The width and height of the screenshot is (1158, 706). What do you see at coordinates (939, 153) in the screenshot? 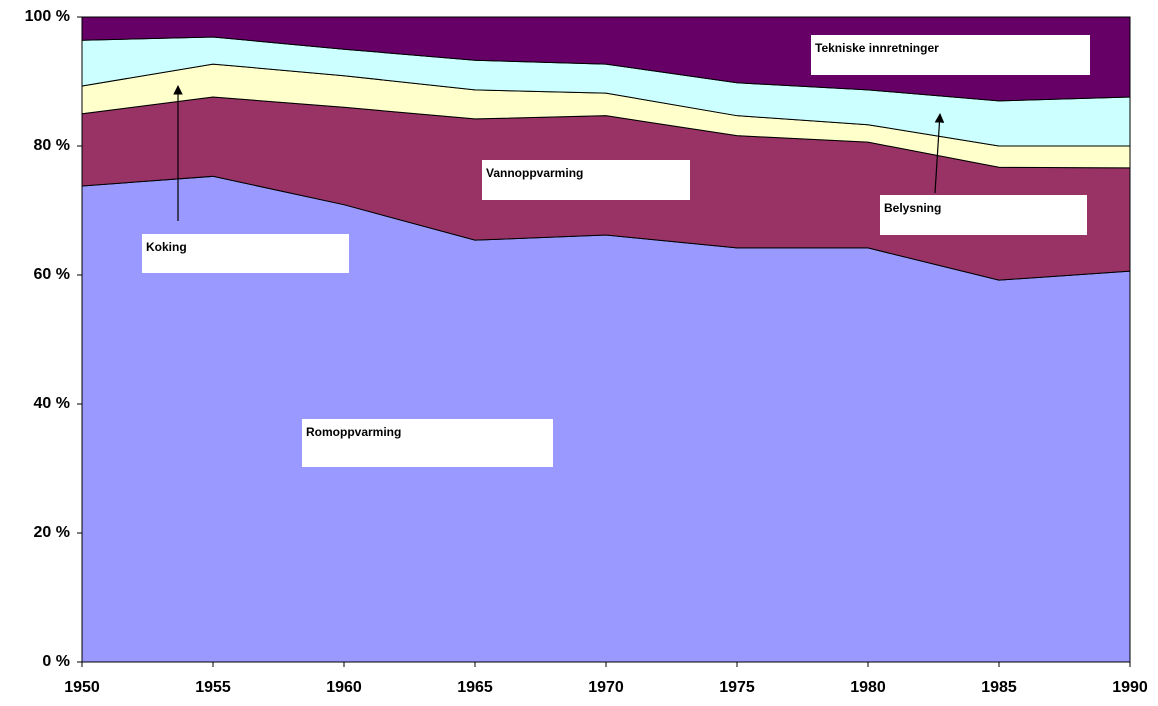
I see `arrow` at bounding box center [939, 153].